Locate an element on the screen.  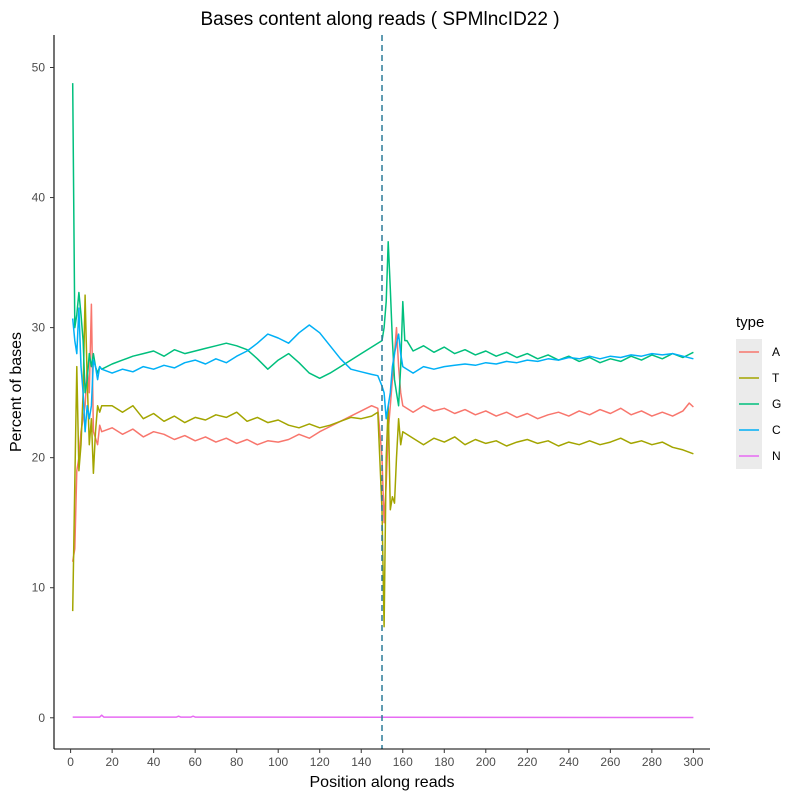
legend-label-N: N is located at coordinates (776, 456).